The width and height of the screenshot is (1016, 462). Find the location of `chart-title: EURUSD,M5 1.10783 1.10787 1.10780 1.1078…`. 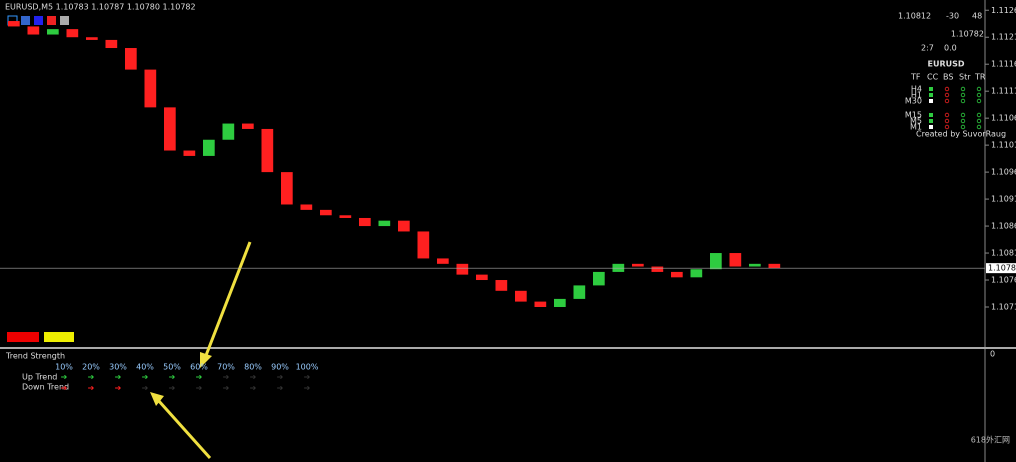

chart-title: EURUSD,M5 1.10783 1.10787 1.10780 1.1078… is located at coordinates (100, 7).